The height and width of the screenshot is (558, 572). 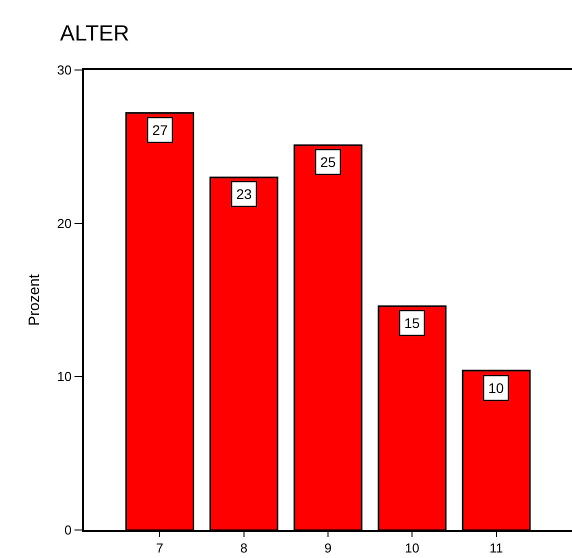 I want to click on x-tick-label: 8, so click(x=244, y=548).